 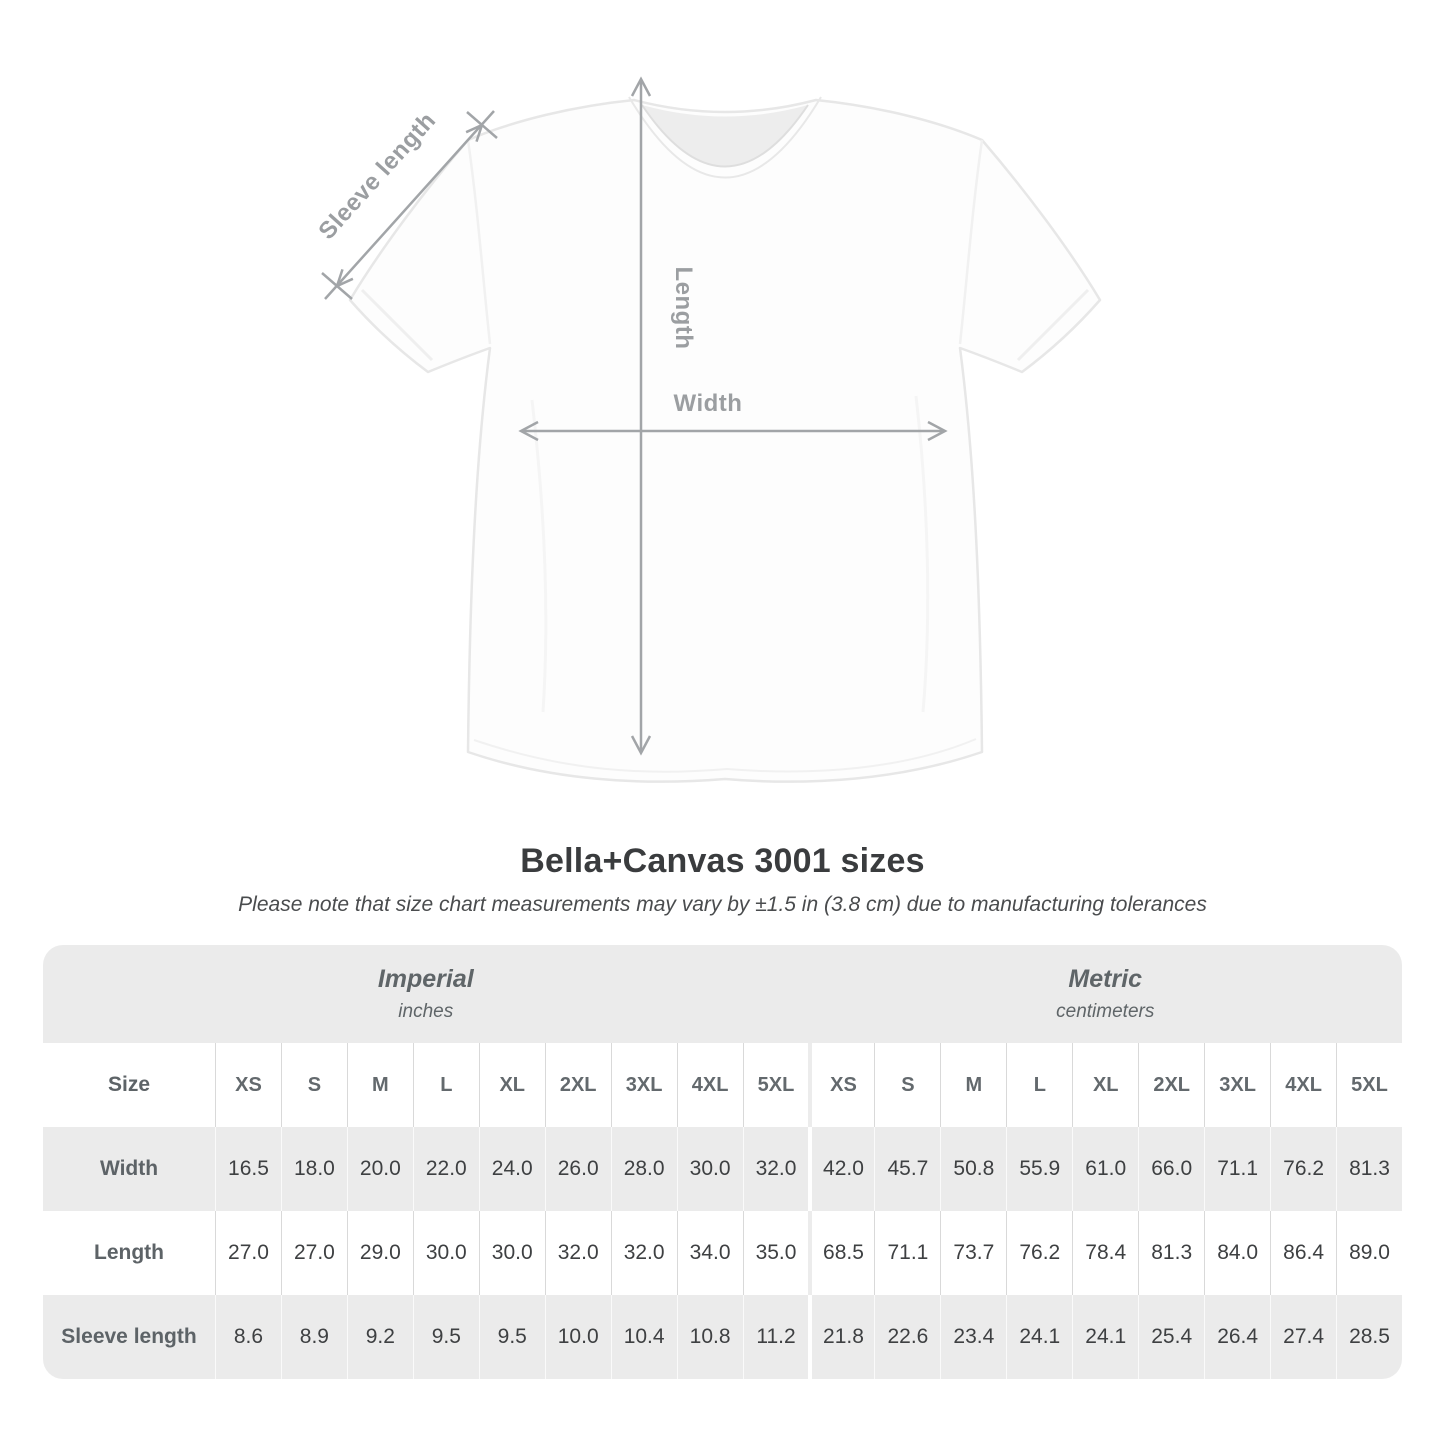 What do you see at coordinates (1369, 1337) in the screenshot?
I see `value-cell: 28.5` at bounding box center [1369, 1337].